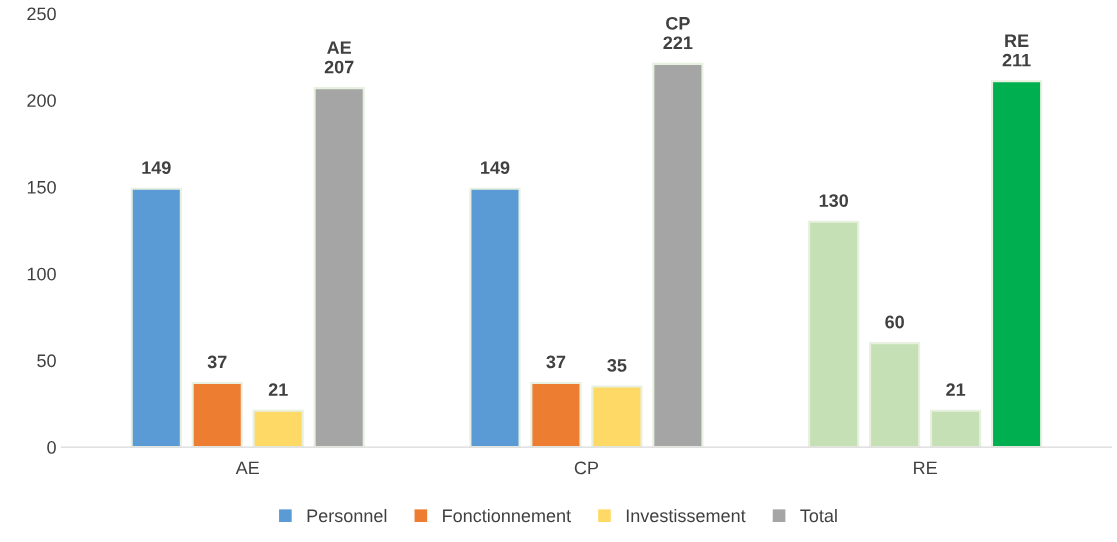 The height and width of the screenshot is (542, 1117). What do you see at coordinates (347, 515) in the screenshot?
I see `legend-label: Personnel` at bounding box center [347, 515].